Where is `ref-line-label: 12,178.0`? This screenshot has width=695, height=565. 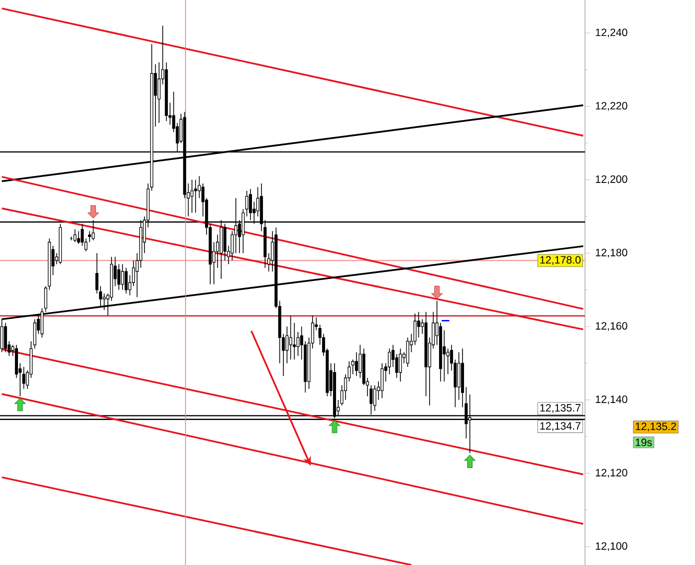 ref-line-label: 12,178.0 is located at coordinates (560, 260).